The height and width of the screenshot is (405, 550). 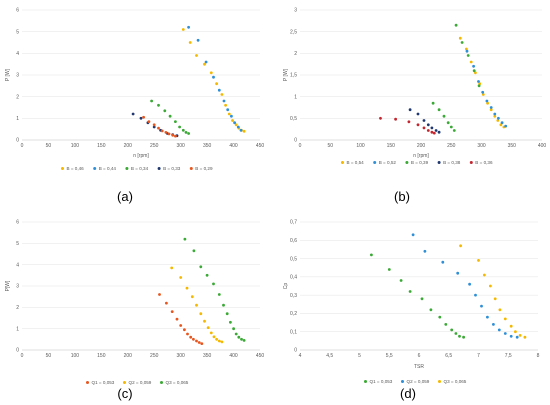 What do you see at coordinates (125, 196) in the screenshot?
I see `panel-label: (a)` at bounding box center [125, 196].